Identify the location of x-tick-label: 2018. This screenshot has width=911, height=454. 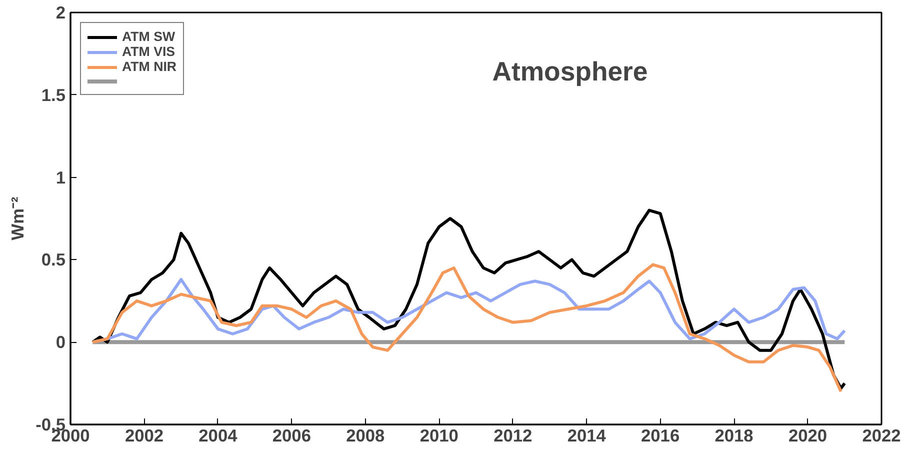
(734, 436).